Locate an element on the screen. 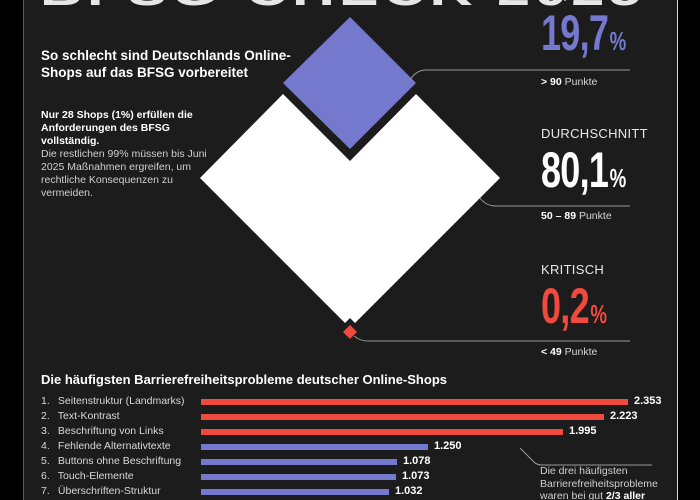  stat-average-number: 80,1 is located at coordinates (575, 170).